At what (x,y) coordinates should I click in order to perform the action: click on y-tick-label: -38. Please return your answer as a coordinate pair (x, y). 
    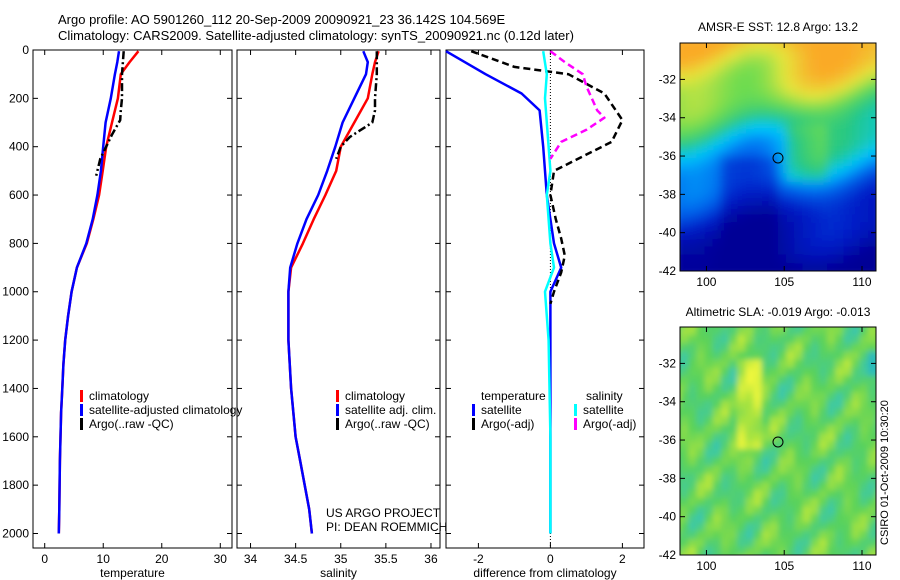
    Looking at the image, I should click on (668, 194).